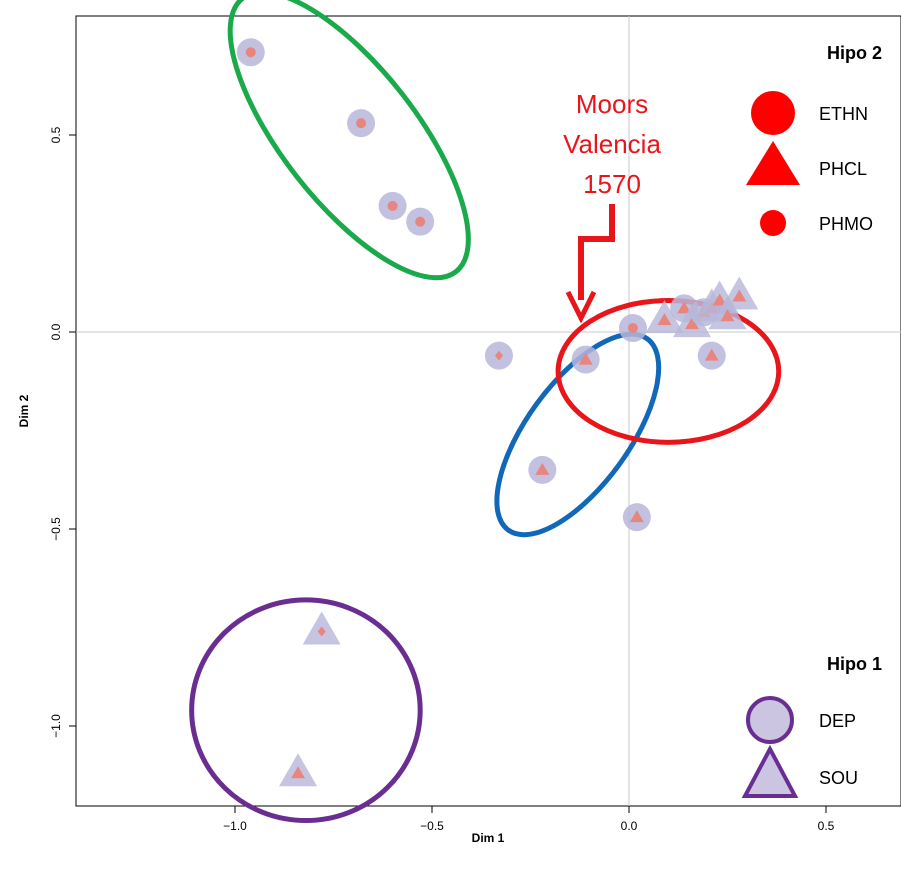 Image resolution: width=901 pixels, height=870 pixels. I want to click on legend-hipo1-label: SOU, so click(838, 778).